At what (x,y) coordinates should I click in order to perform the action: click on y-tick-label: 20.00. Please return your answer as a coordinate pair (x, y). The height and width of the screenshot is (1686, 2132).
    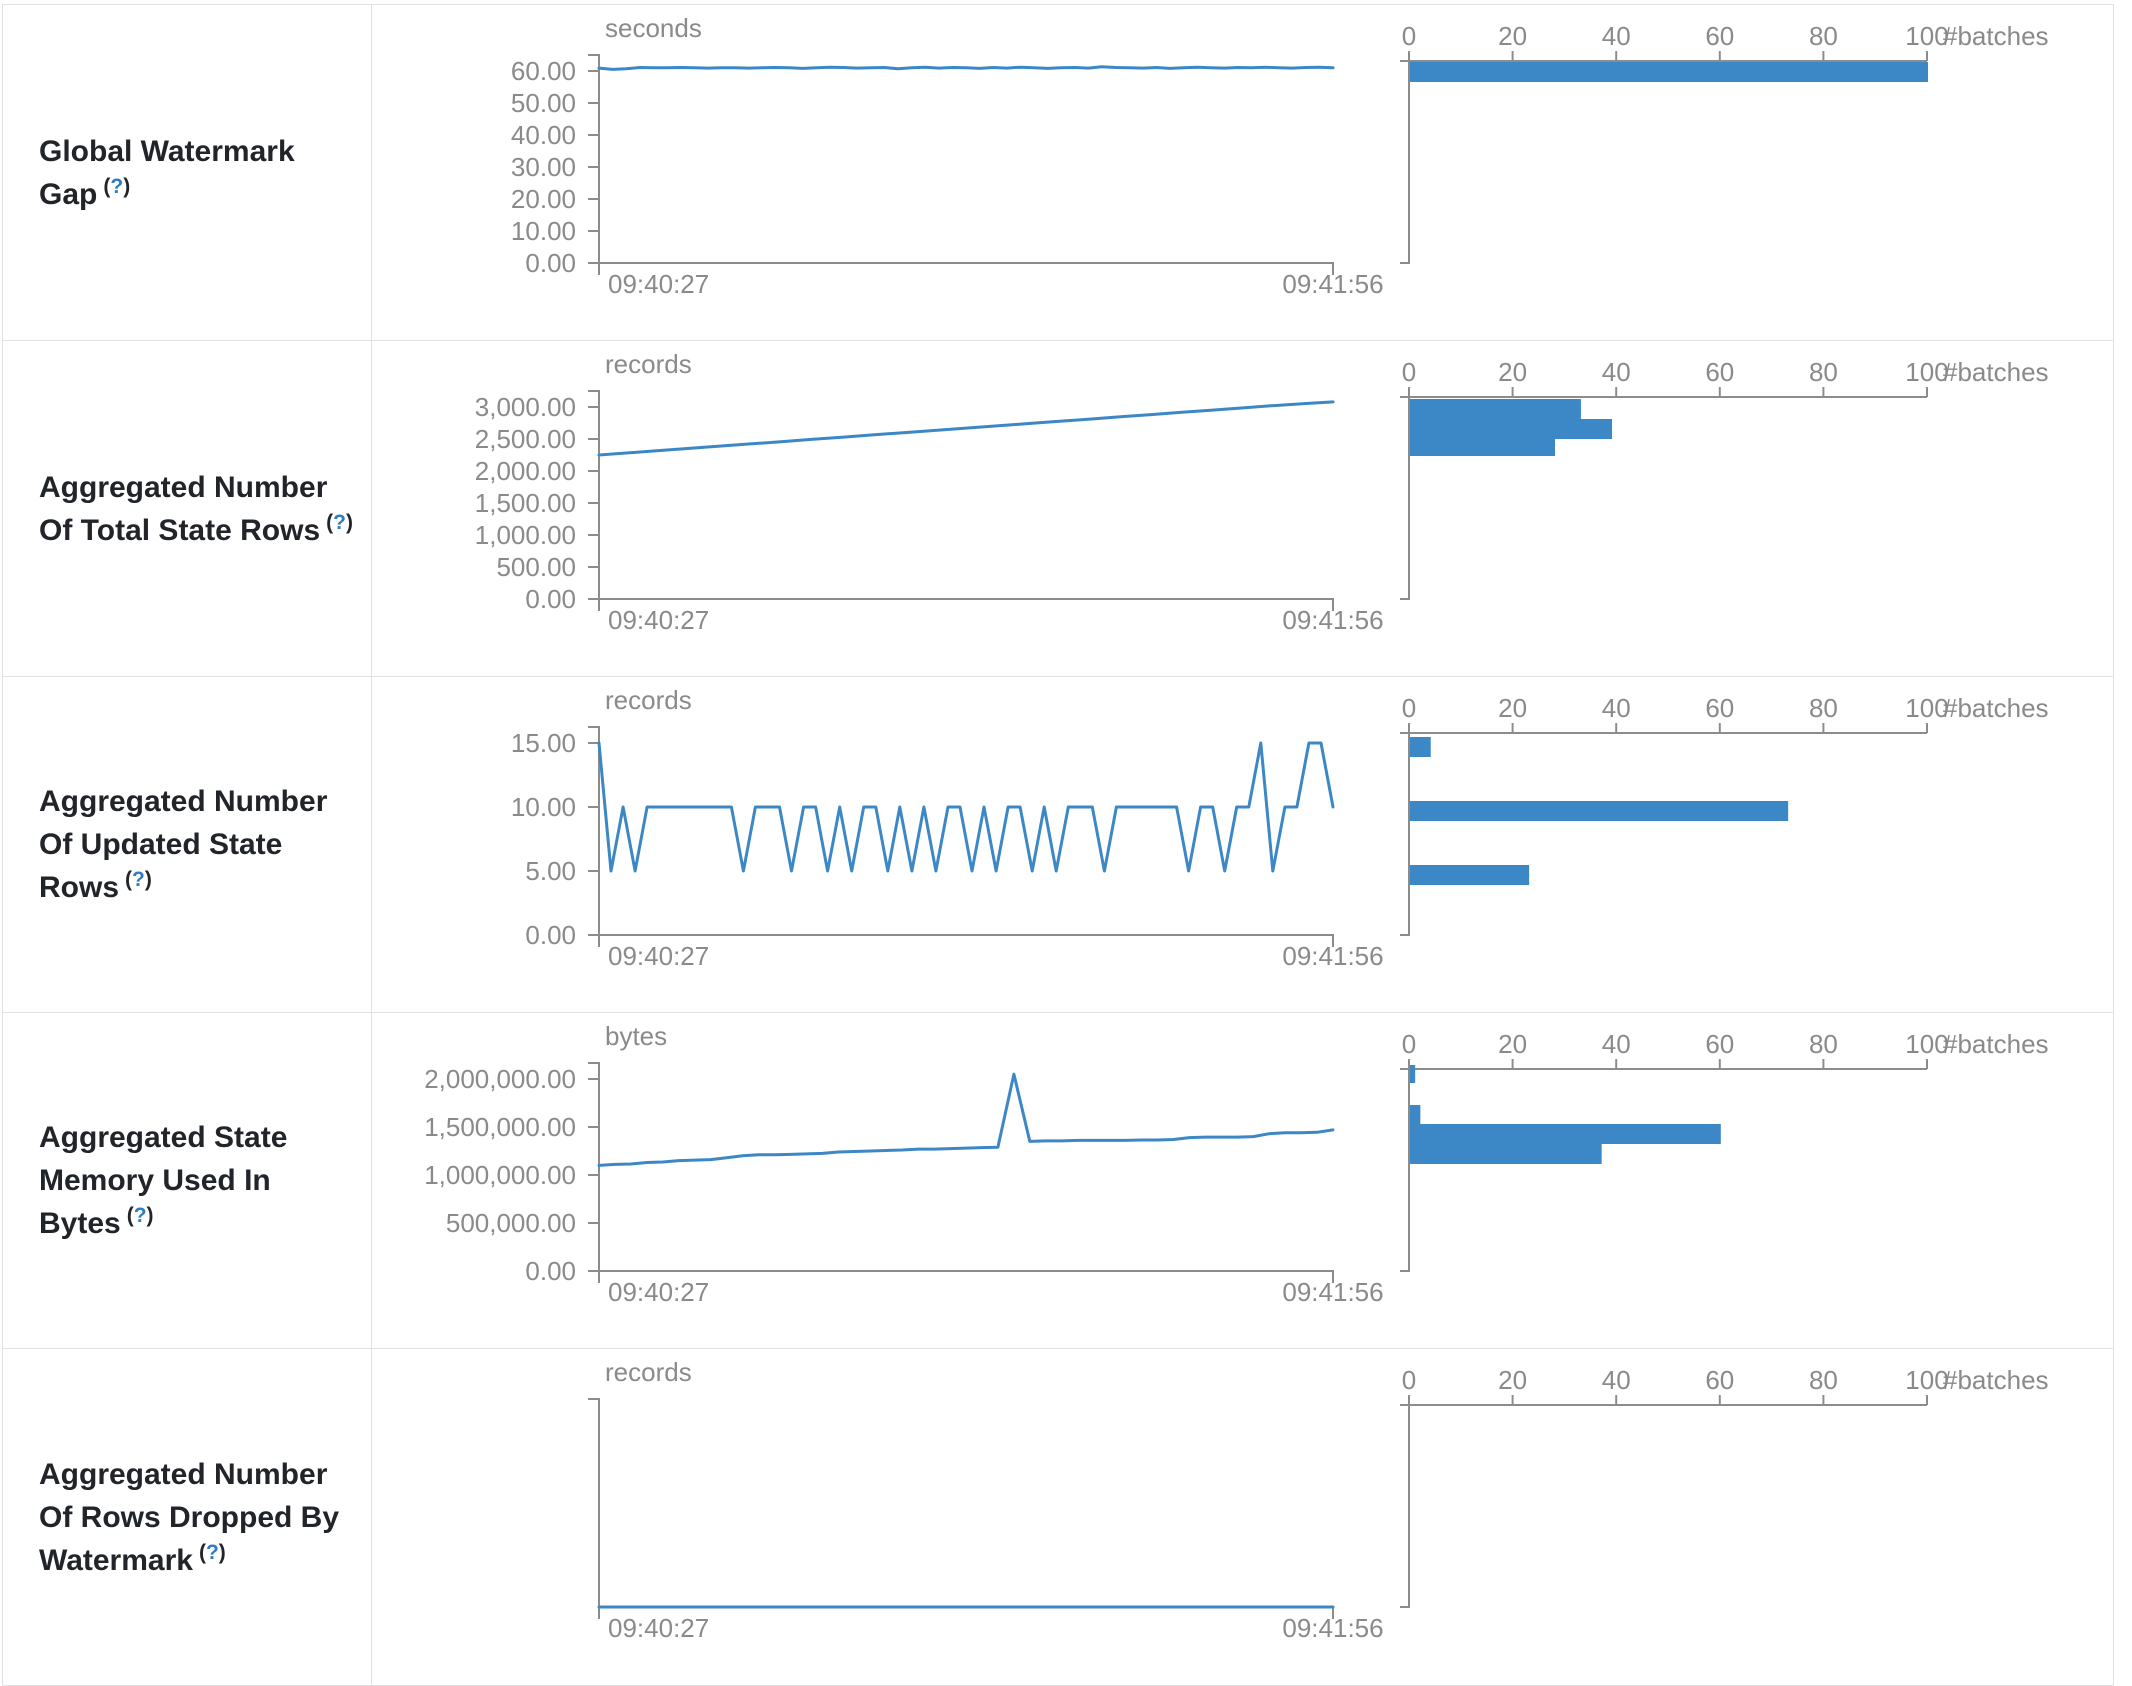
    Looking at the image, I should click on (543, 199).